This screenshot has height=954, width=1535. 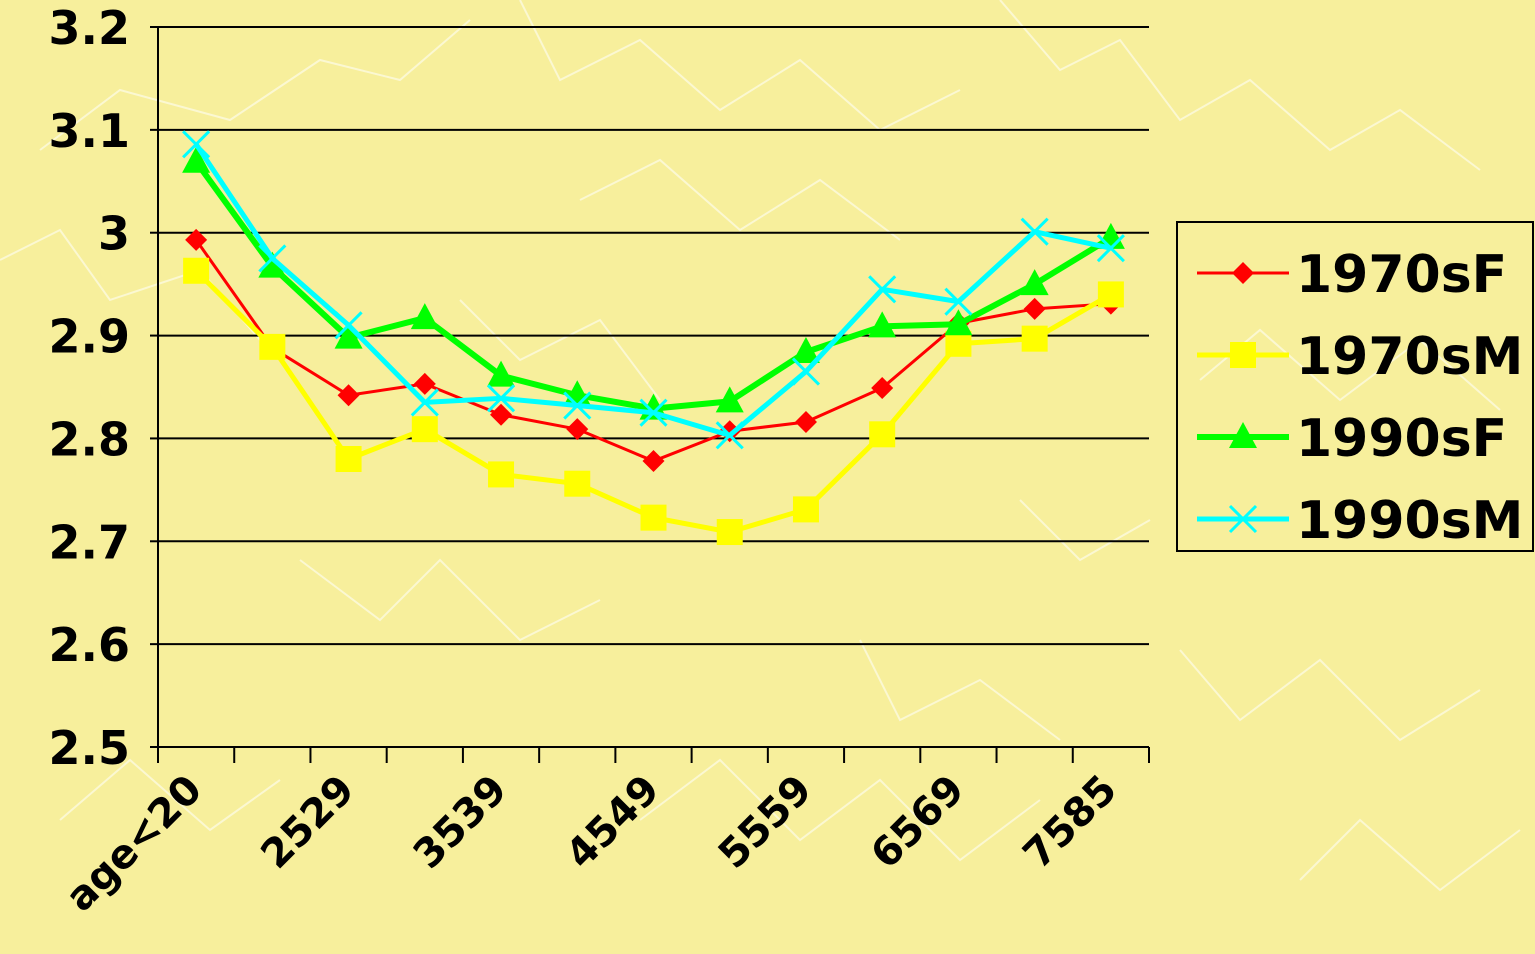 What do you see at coordinates (90, 337) in the screenshot?
I see `y-tick-label: 2.9` at bounding box center [90, 337].